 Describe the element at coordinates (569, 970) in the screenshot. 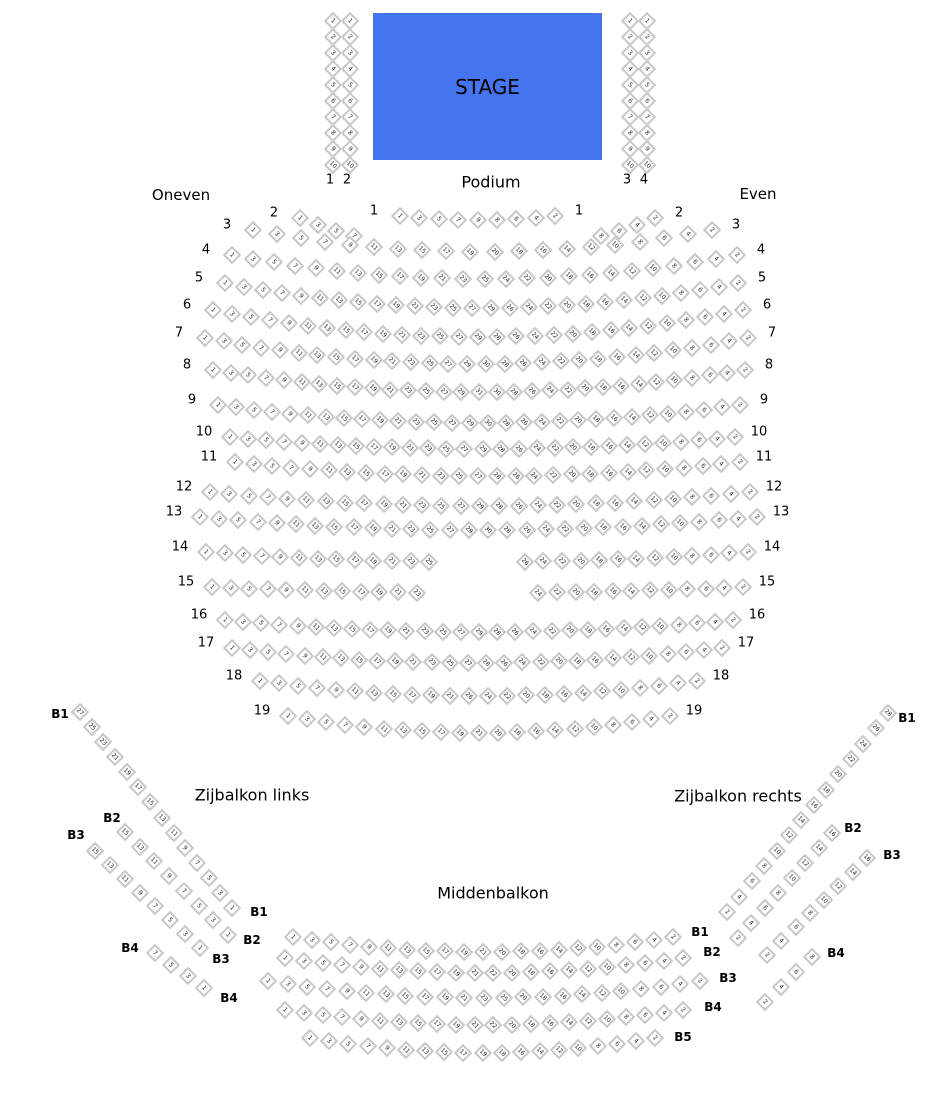

I see `middle-balcony-seat: 14` at that location.